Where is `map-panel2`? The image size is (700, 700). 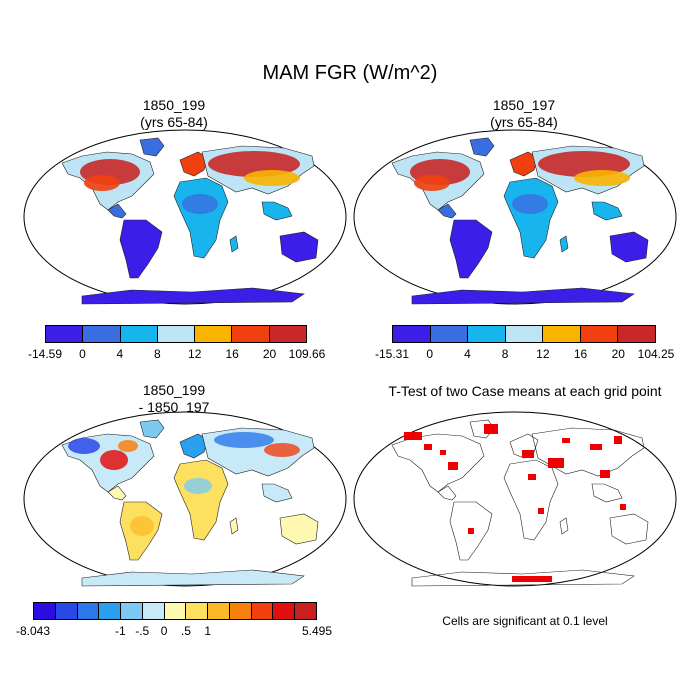
map-panel2 is located at coordinates (515, 217).